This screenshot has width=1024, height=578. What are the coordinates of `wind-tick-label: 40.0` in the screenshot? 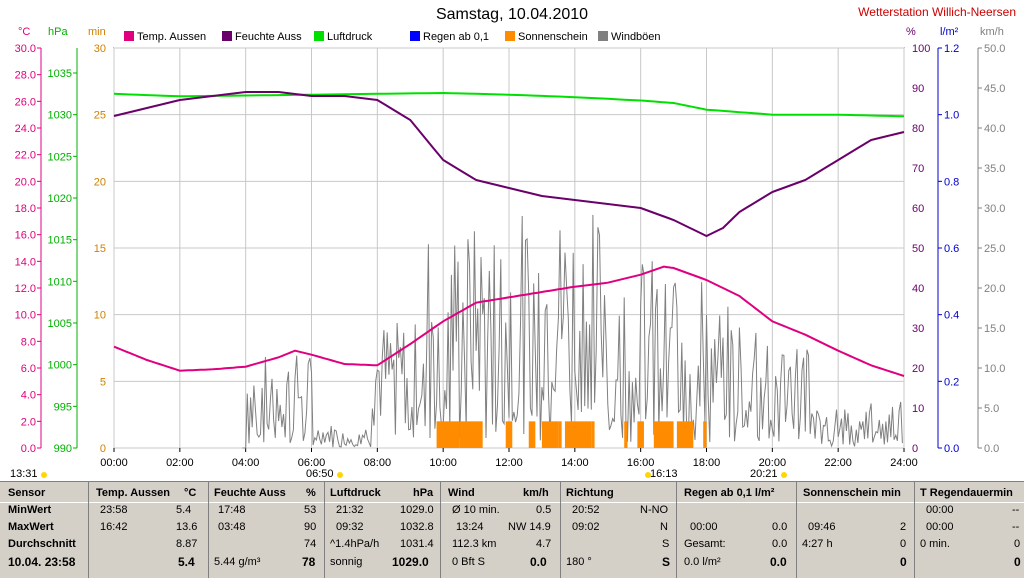 It's located at (994, 129).